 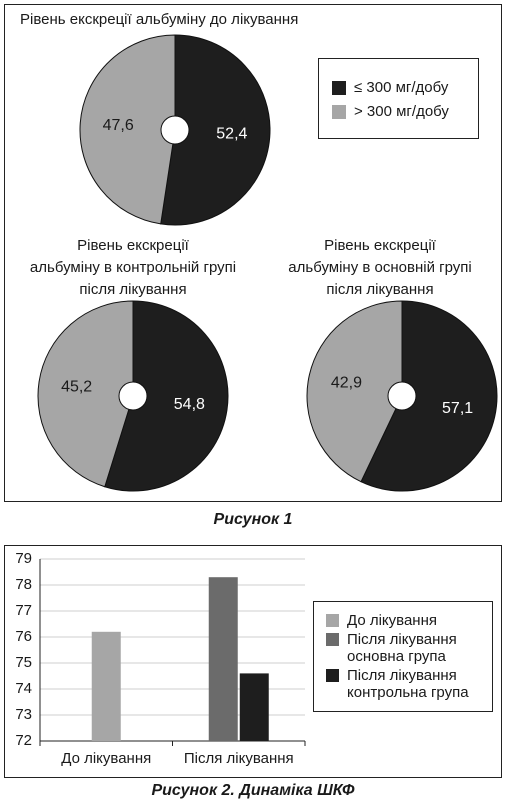 What do you see at coordinates (253, 519) in the screenshot?
I see `caption: Рисунок 1` at bounding box center [253, 519].